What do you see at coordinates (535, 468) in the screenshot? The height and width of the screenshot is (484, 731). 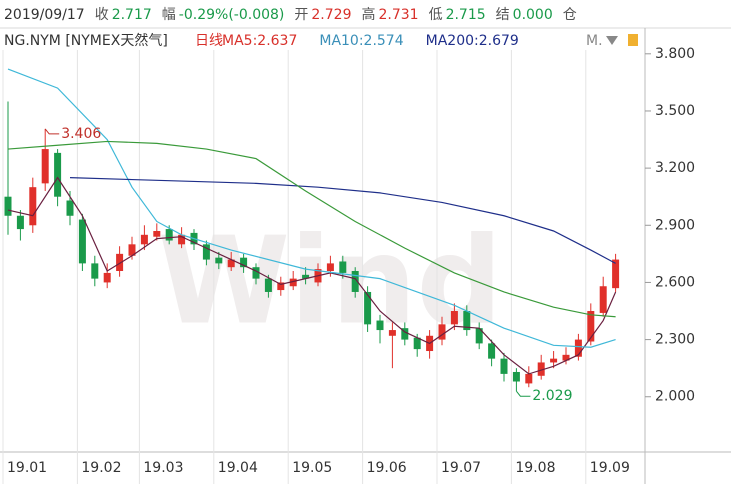 I see `x-tick-label: 19.08` at bounding box center [535, 468].